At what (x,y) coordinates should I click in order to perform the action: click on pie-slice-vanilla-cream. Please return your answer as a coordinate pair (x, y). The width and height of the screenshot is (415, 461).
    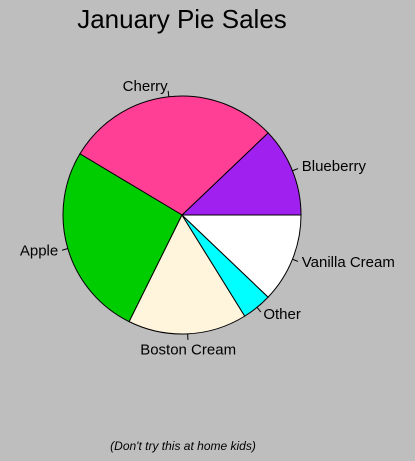
    Looking at the image, I should click on (241, 256).